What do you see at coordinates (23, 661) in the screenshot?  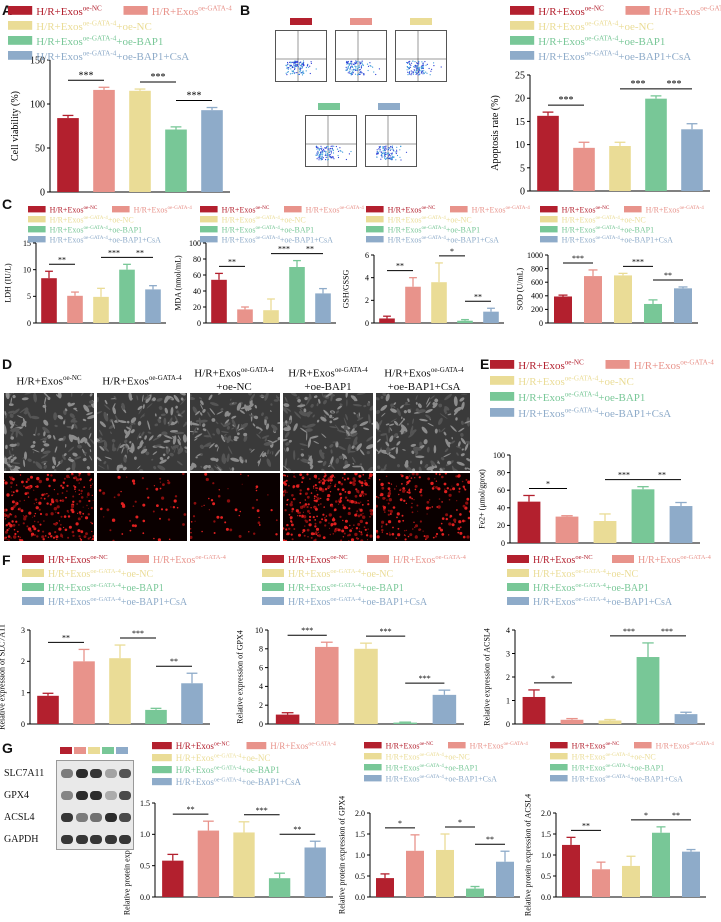 I see `y-tick-label: 2` at bounding box center [23, 661].